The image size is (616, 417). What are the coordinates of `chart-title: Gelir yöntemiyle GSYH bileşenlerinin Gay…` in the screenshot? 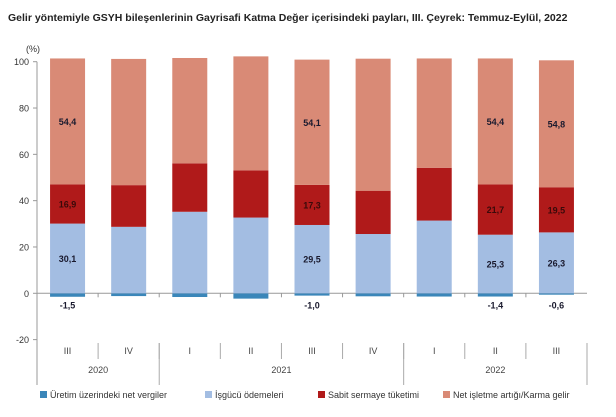 It's located at (288, 18).